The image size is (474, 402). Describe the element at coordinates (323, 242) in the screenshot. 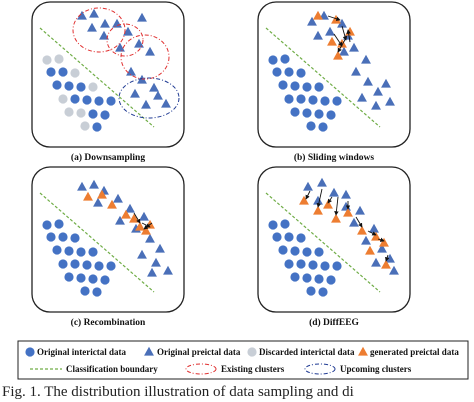

I see `classification-boundary` at that location.